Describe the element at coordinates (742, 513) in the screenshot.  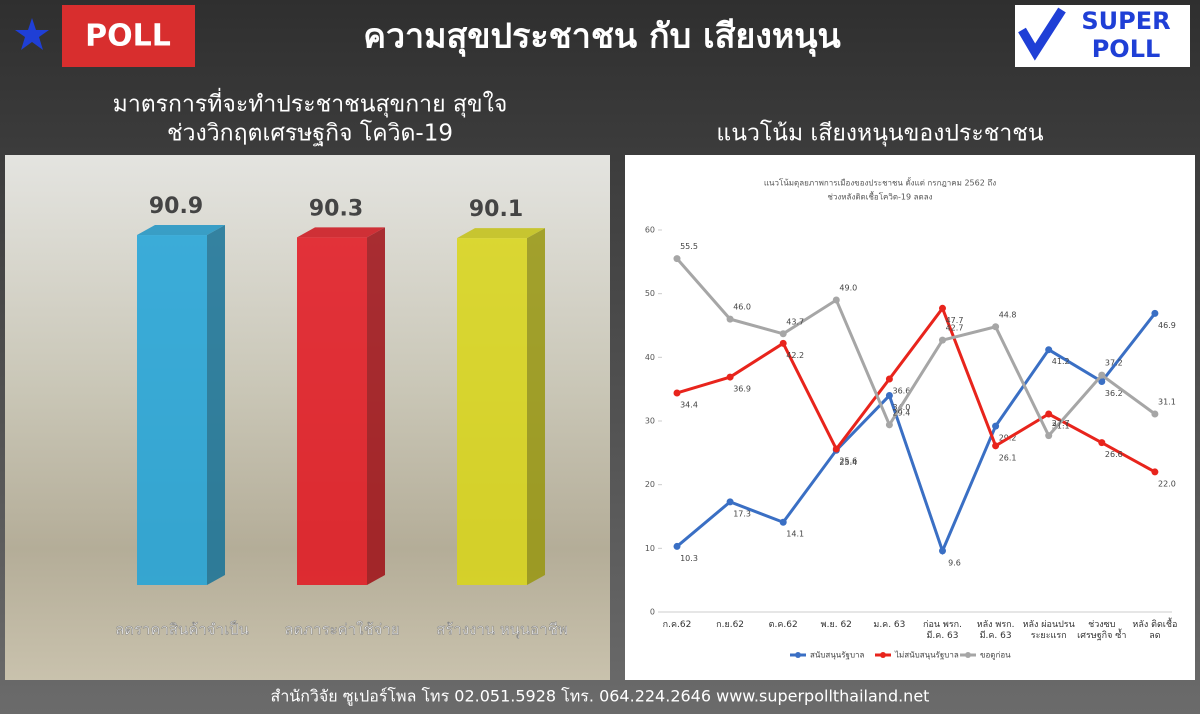
I see `data-label: 17.3` at that location.